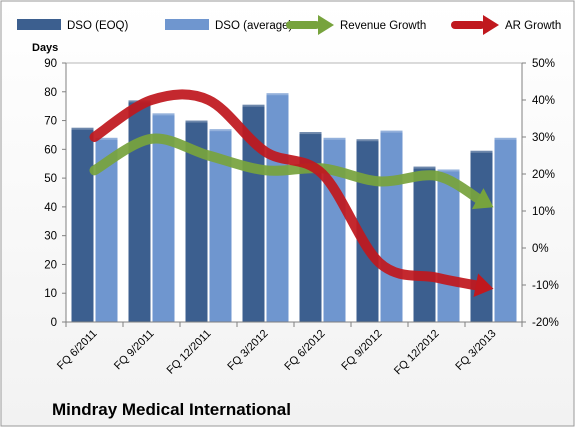 The height and width of the screenshot is (427, 575). Describe the element at coordinates (50, 122) in the screenshot. I see `y-left-tick-label: 70` at that location.